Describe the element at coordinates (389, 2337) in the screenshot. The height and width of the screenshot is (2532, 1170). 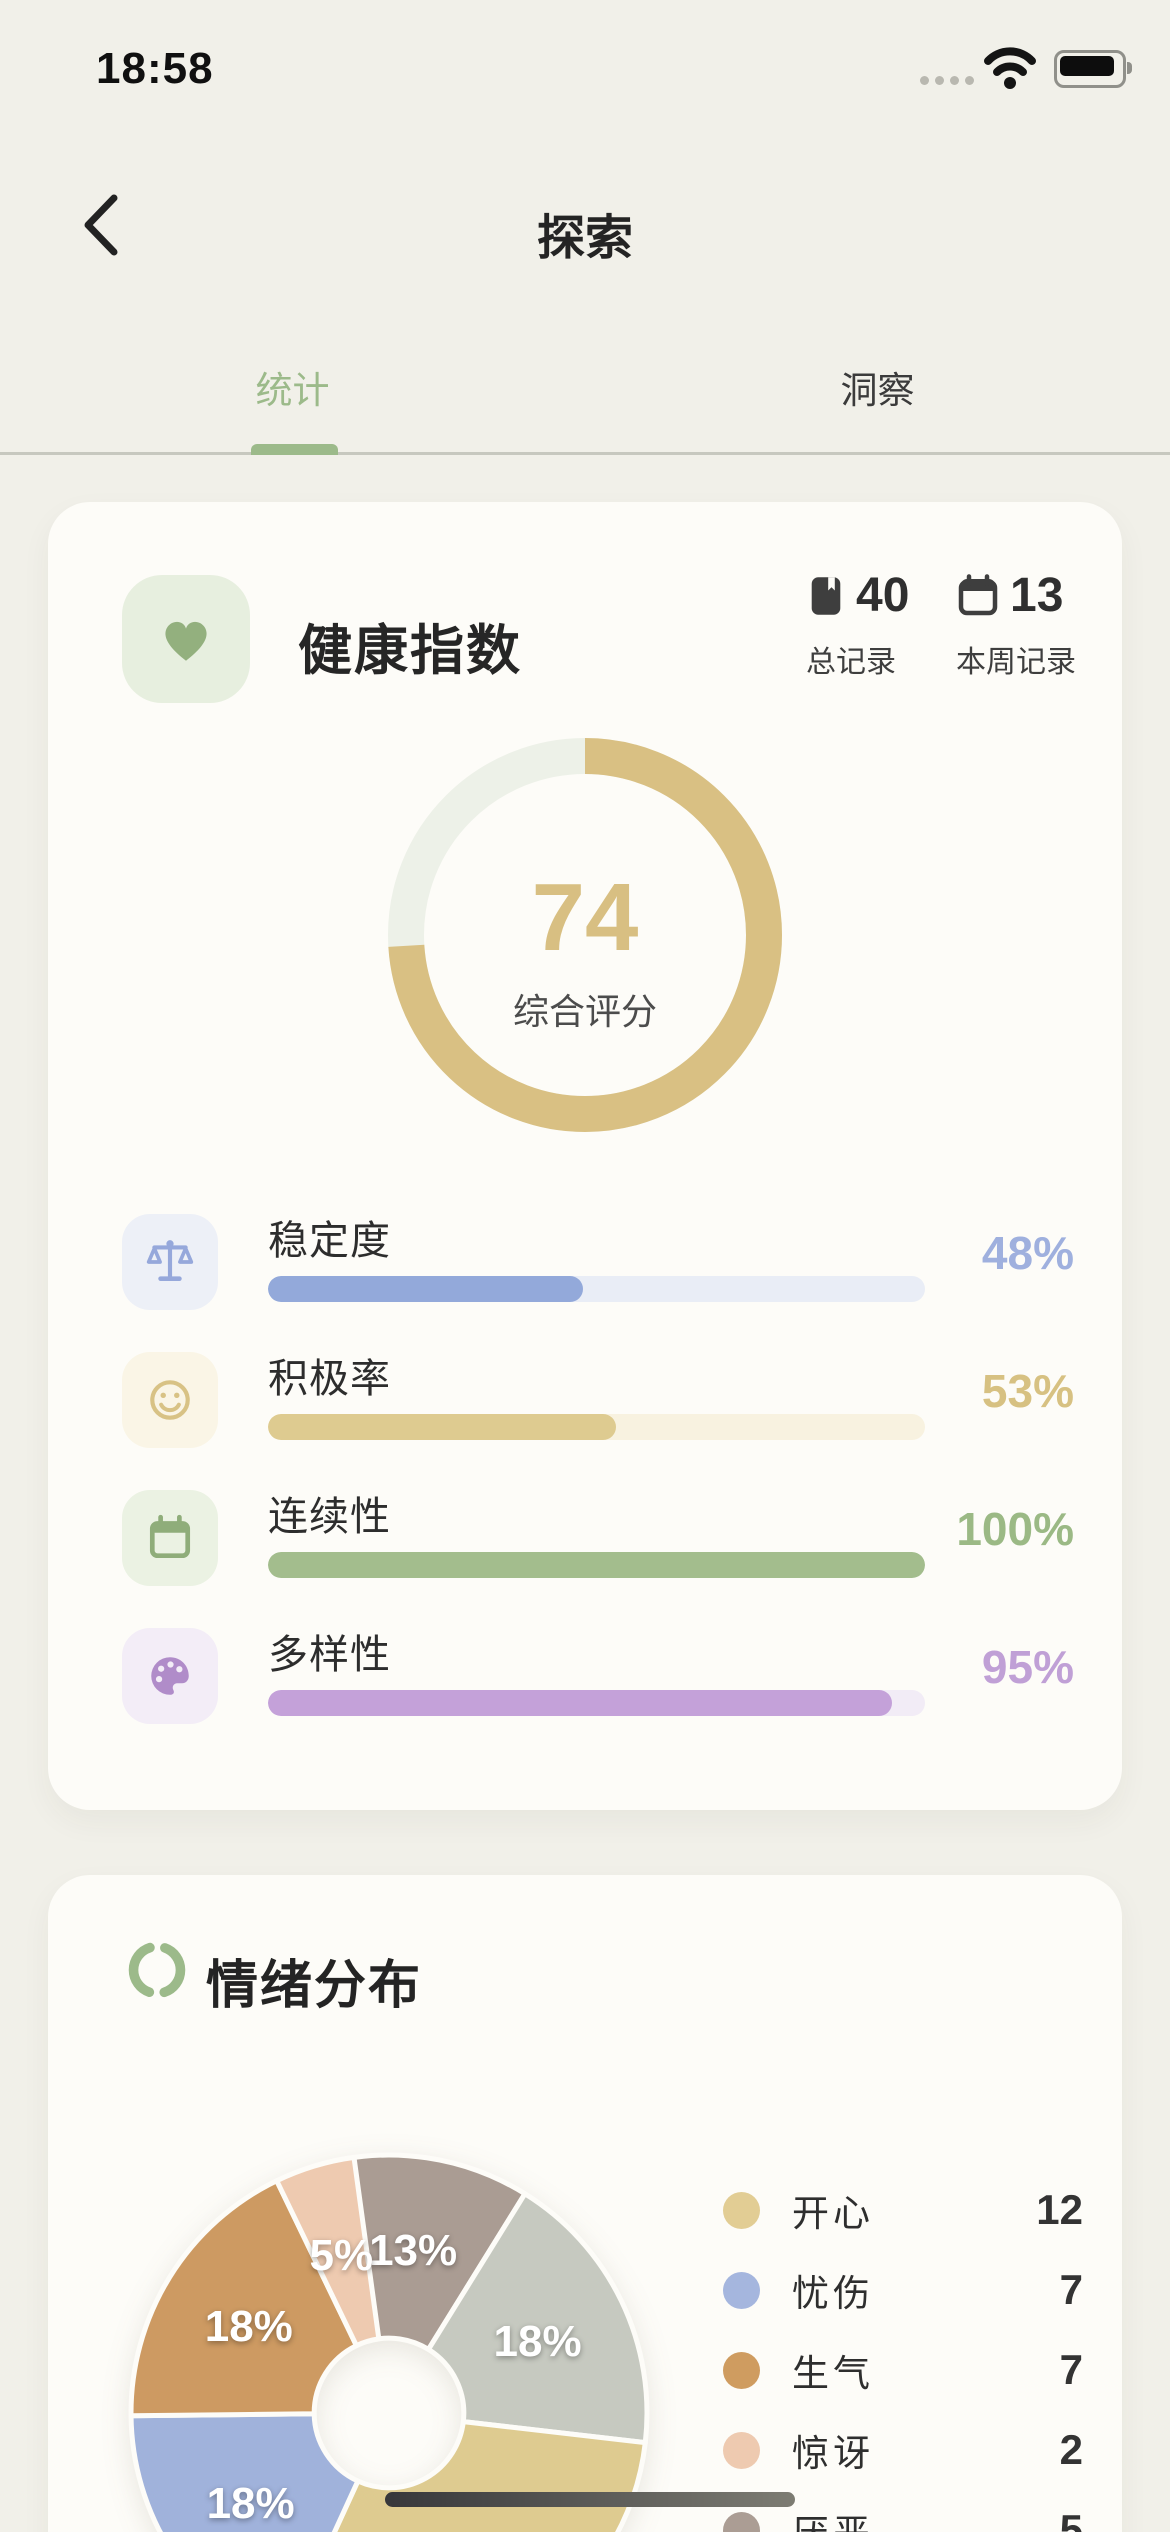
I see `emotion-pie-chart: 13%18%30%18%18%5%` at that location.